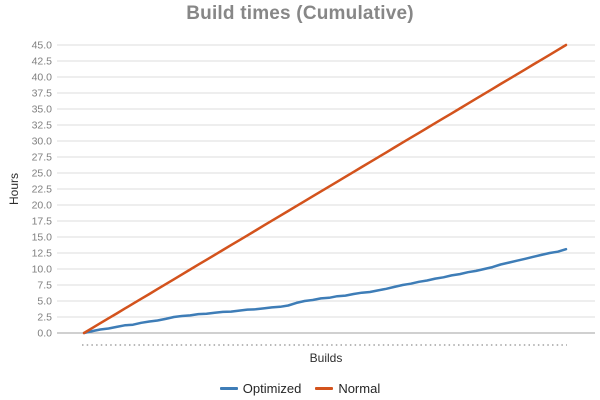  What do you see at coordinates (42, 94) in the screenshot?
I see `y-tick-label: 37.5` at bounding box center [42, 94].